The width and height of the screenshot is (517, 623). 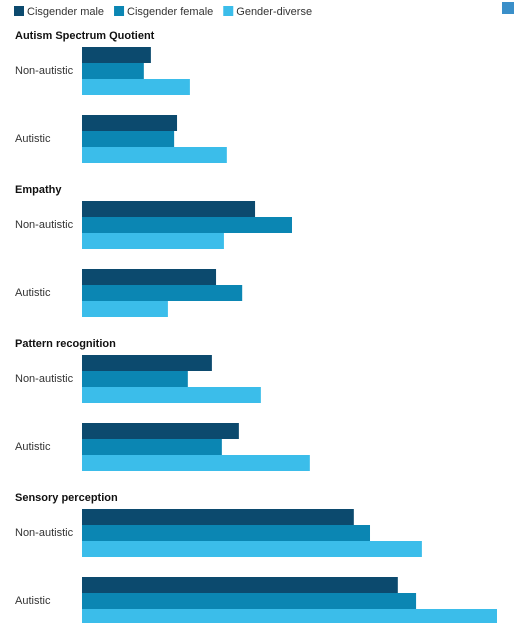 I want to click on legend-label: Cisgender male, so click(x=65, y=12).